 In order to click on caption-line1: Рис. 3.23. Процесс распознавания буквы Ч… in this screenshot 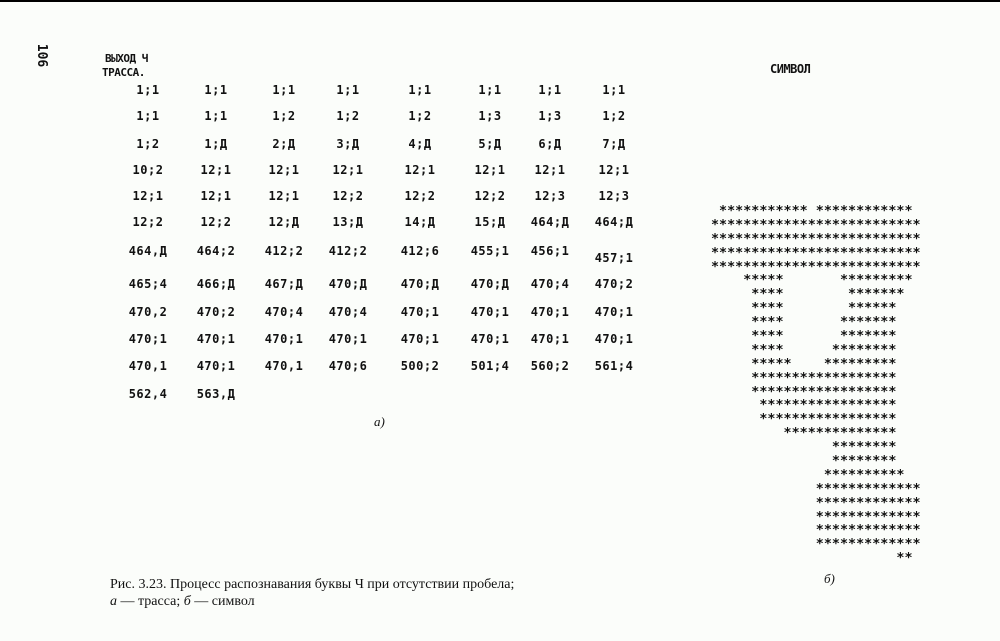, I will do `click(312, 584)`.